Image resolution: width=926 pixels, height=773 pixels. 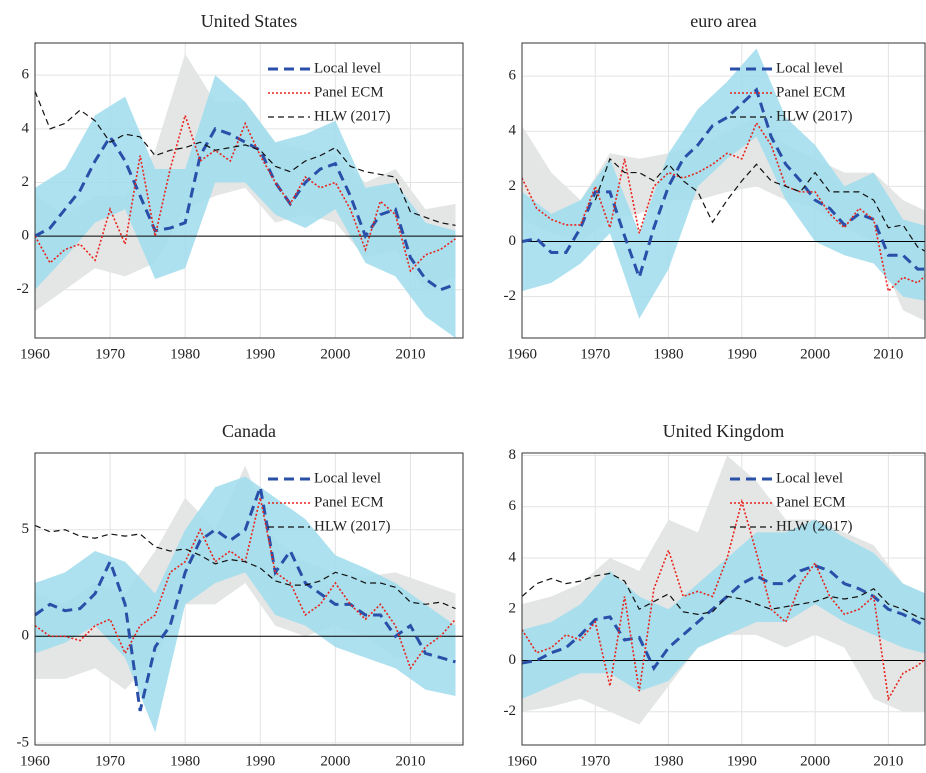 What do you see at coordinates (26, 529) in the screenshot?
I see `y-tick-label: 5` at bounding box center [26, 529].